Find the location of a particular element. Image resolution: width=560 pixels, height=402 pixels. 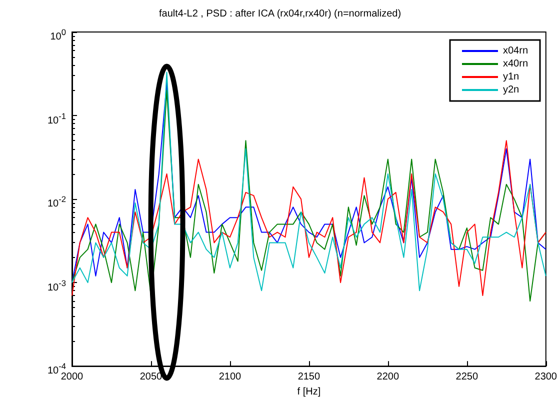

x-tick-label: 2150 is located at coordinates (309, 377).